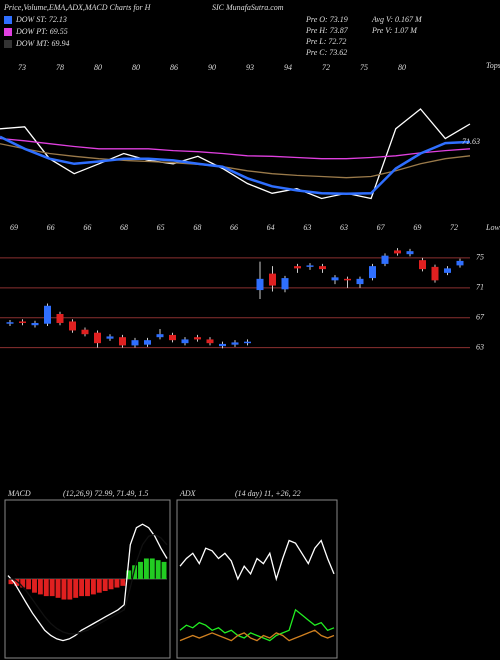  I want to click on info: Pre L: 72.72, so click(325, 41).